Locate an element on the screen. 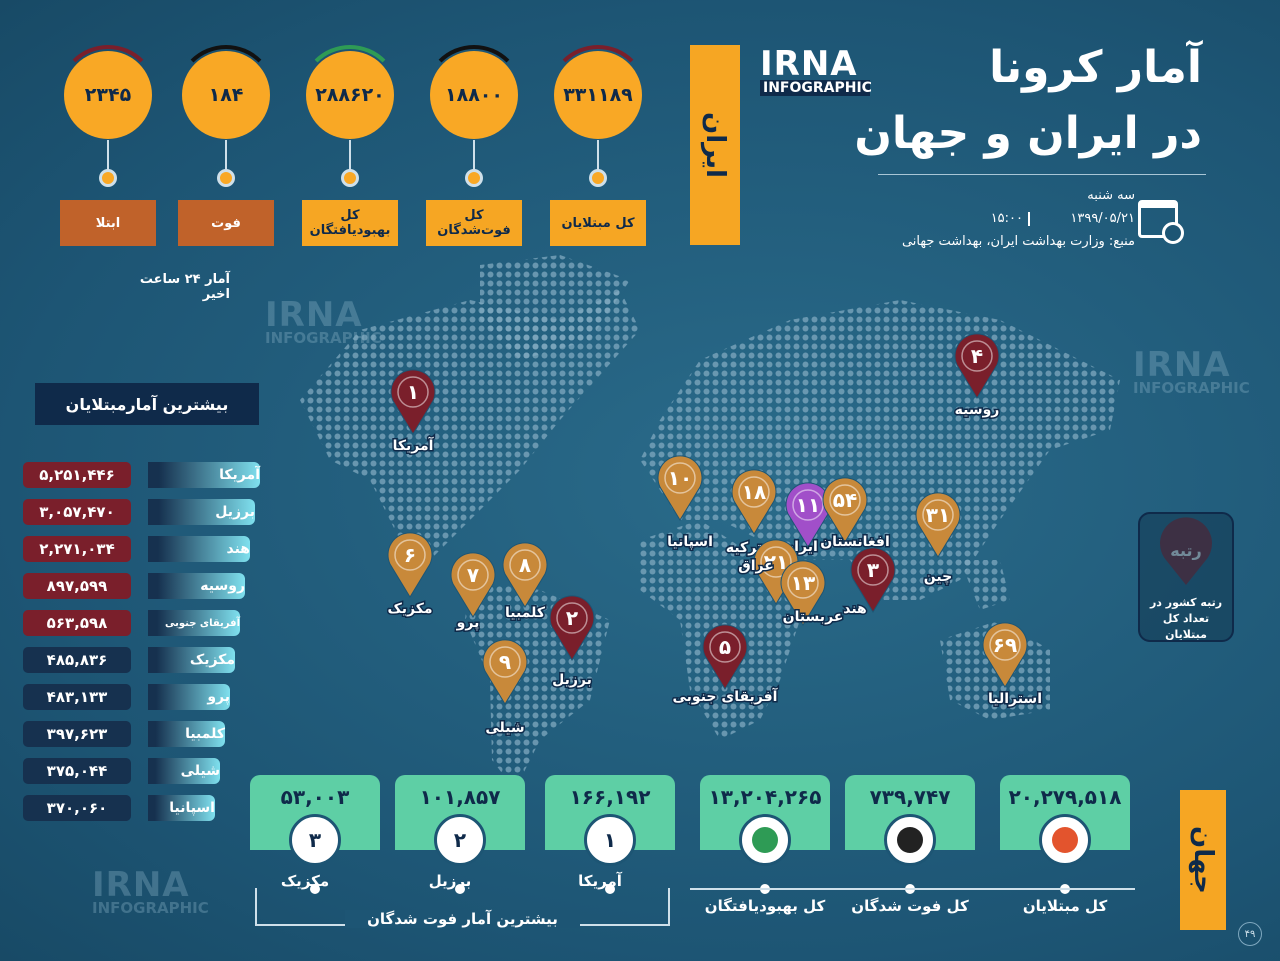 The height and width of the screenshot is (961, 1280). death-country: آمریکا is located at coordinates (600, 881).